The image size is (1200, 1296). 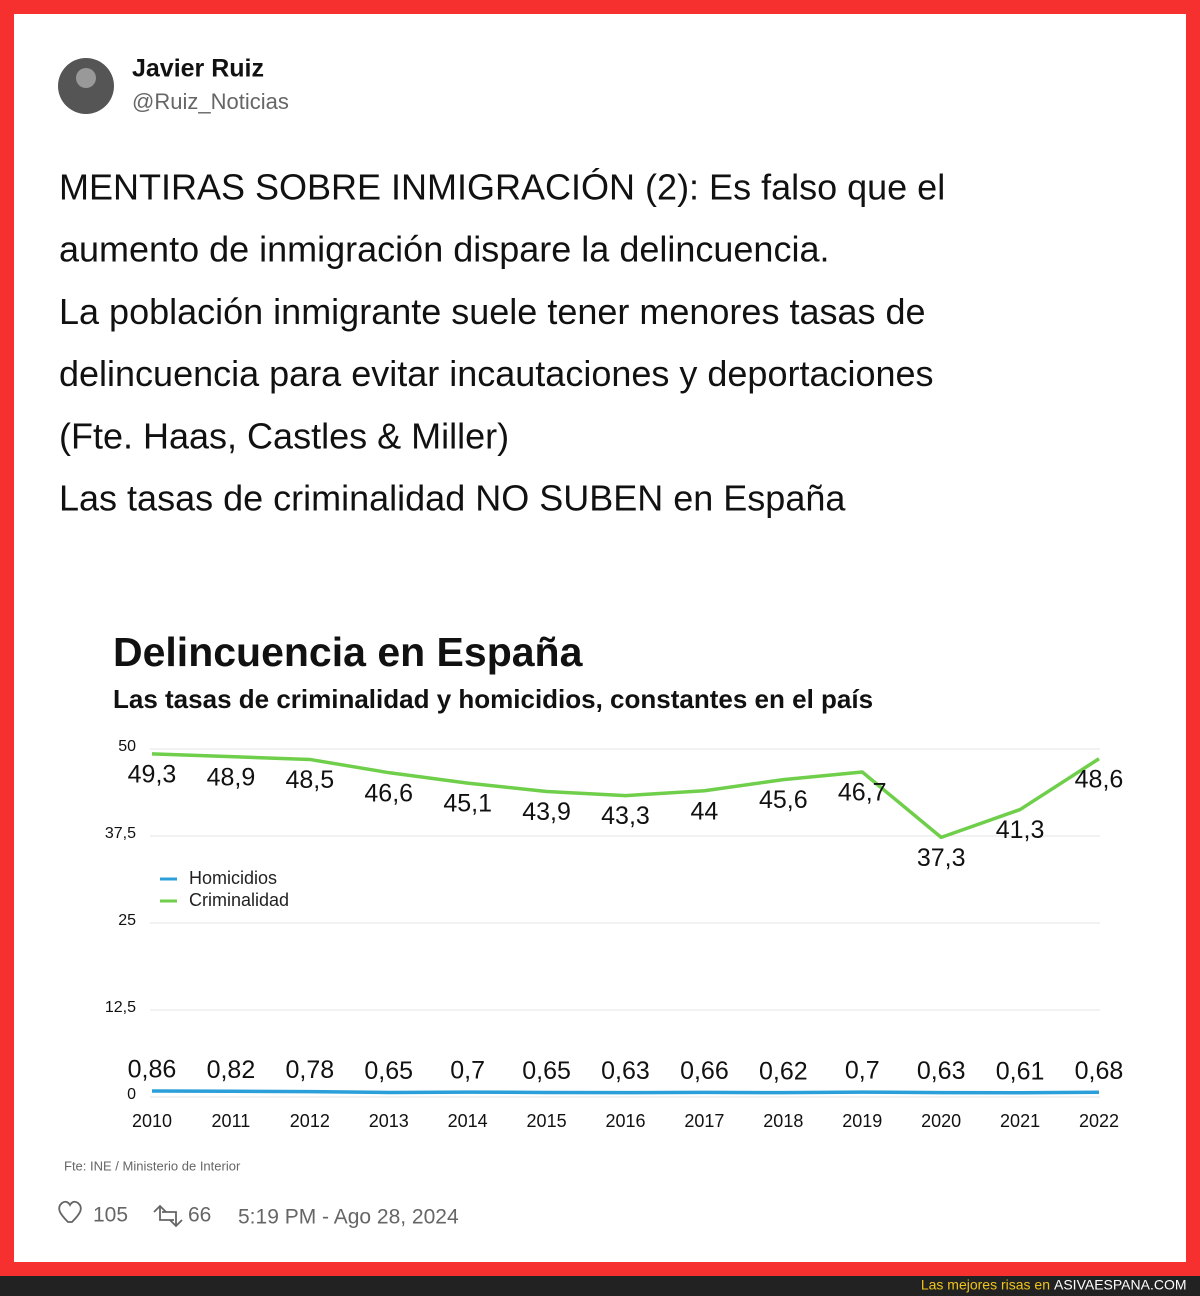 I want to click on x-tick-label: 2018, so click(x=783, y=1121).